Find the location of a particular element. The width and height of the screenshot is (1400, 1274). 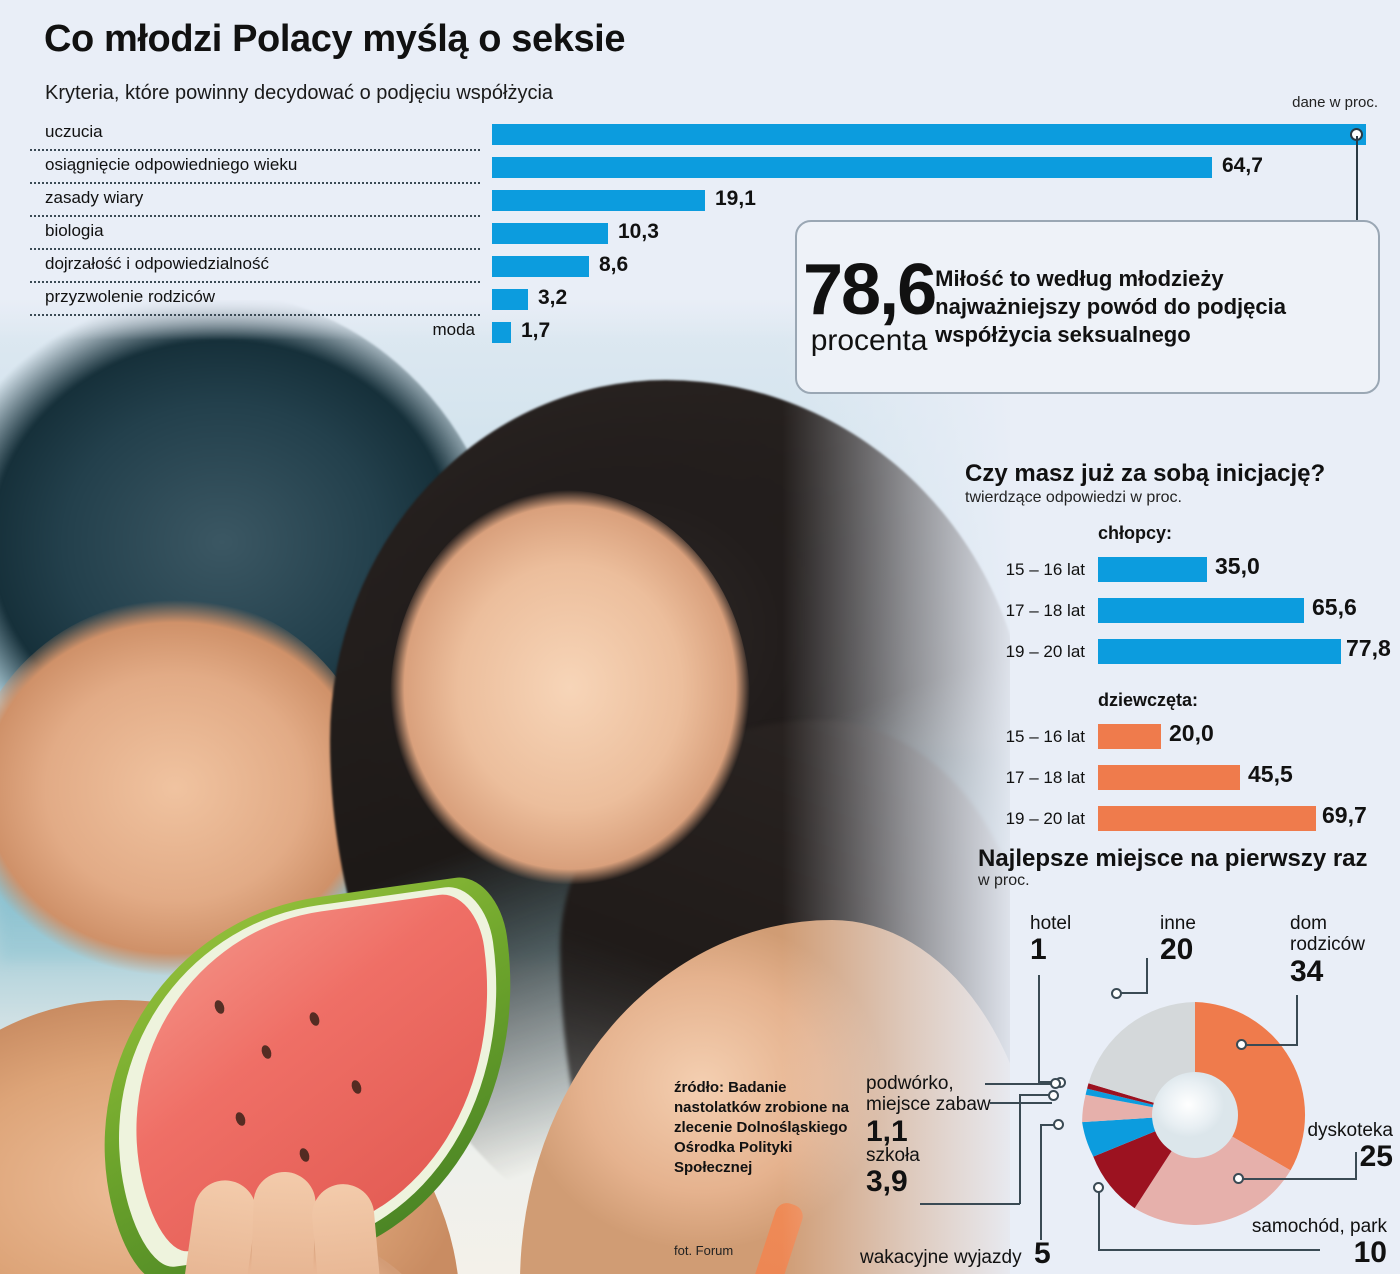

donut-slice-dyskoteka is located at coordinates (1212, 1170).